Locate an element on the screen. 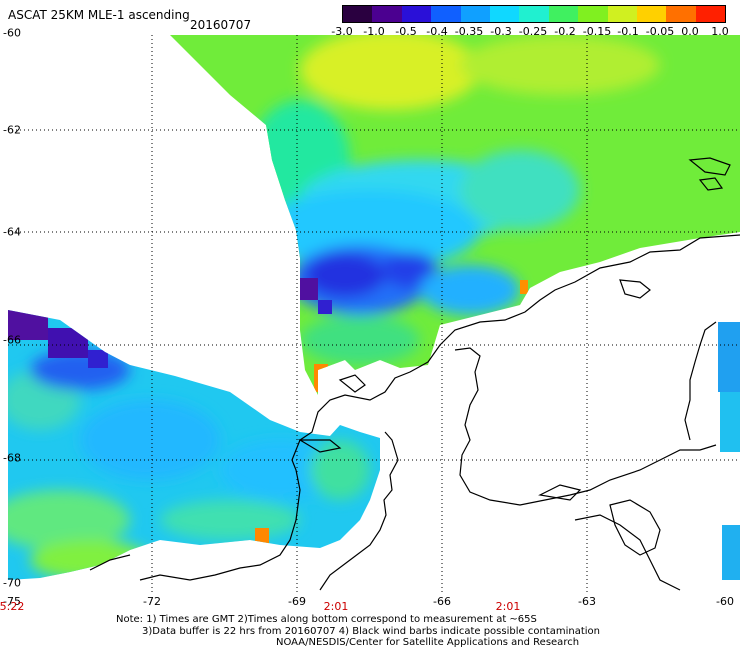  x-axis-label: -63 is located at coordinates (587, 601).